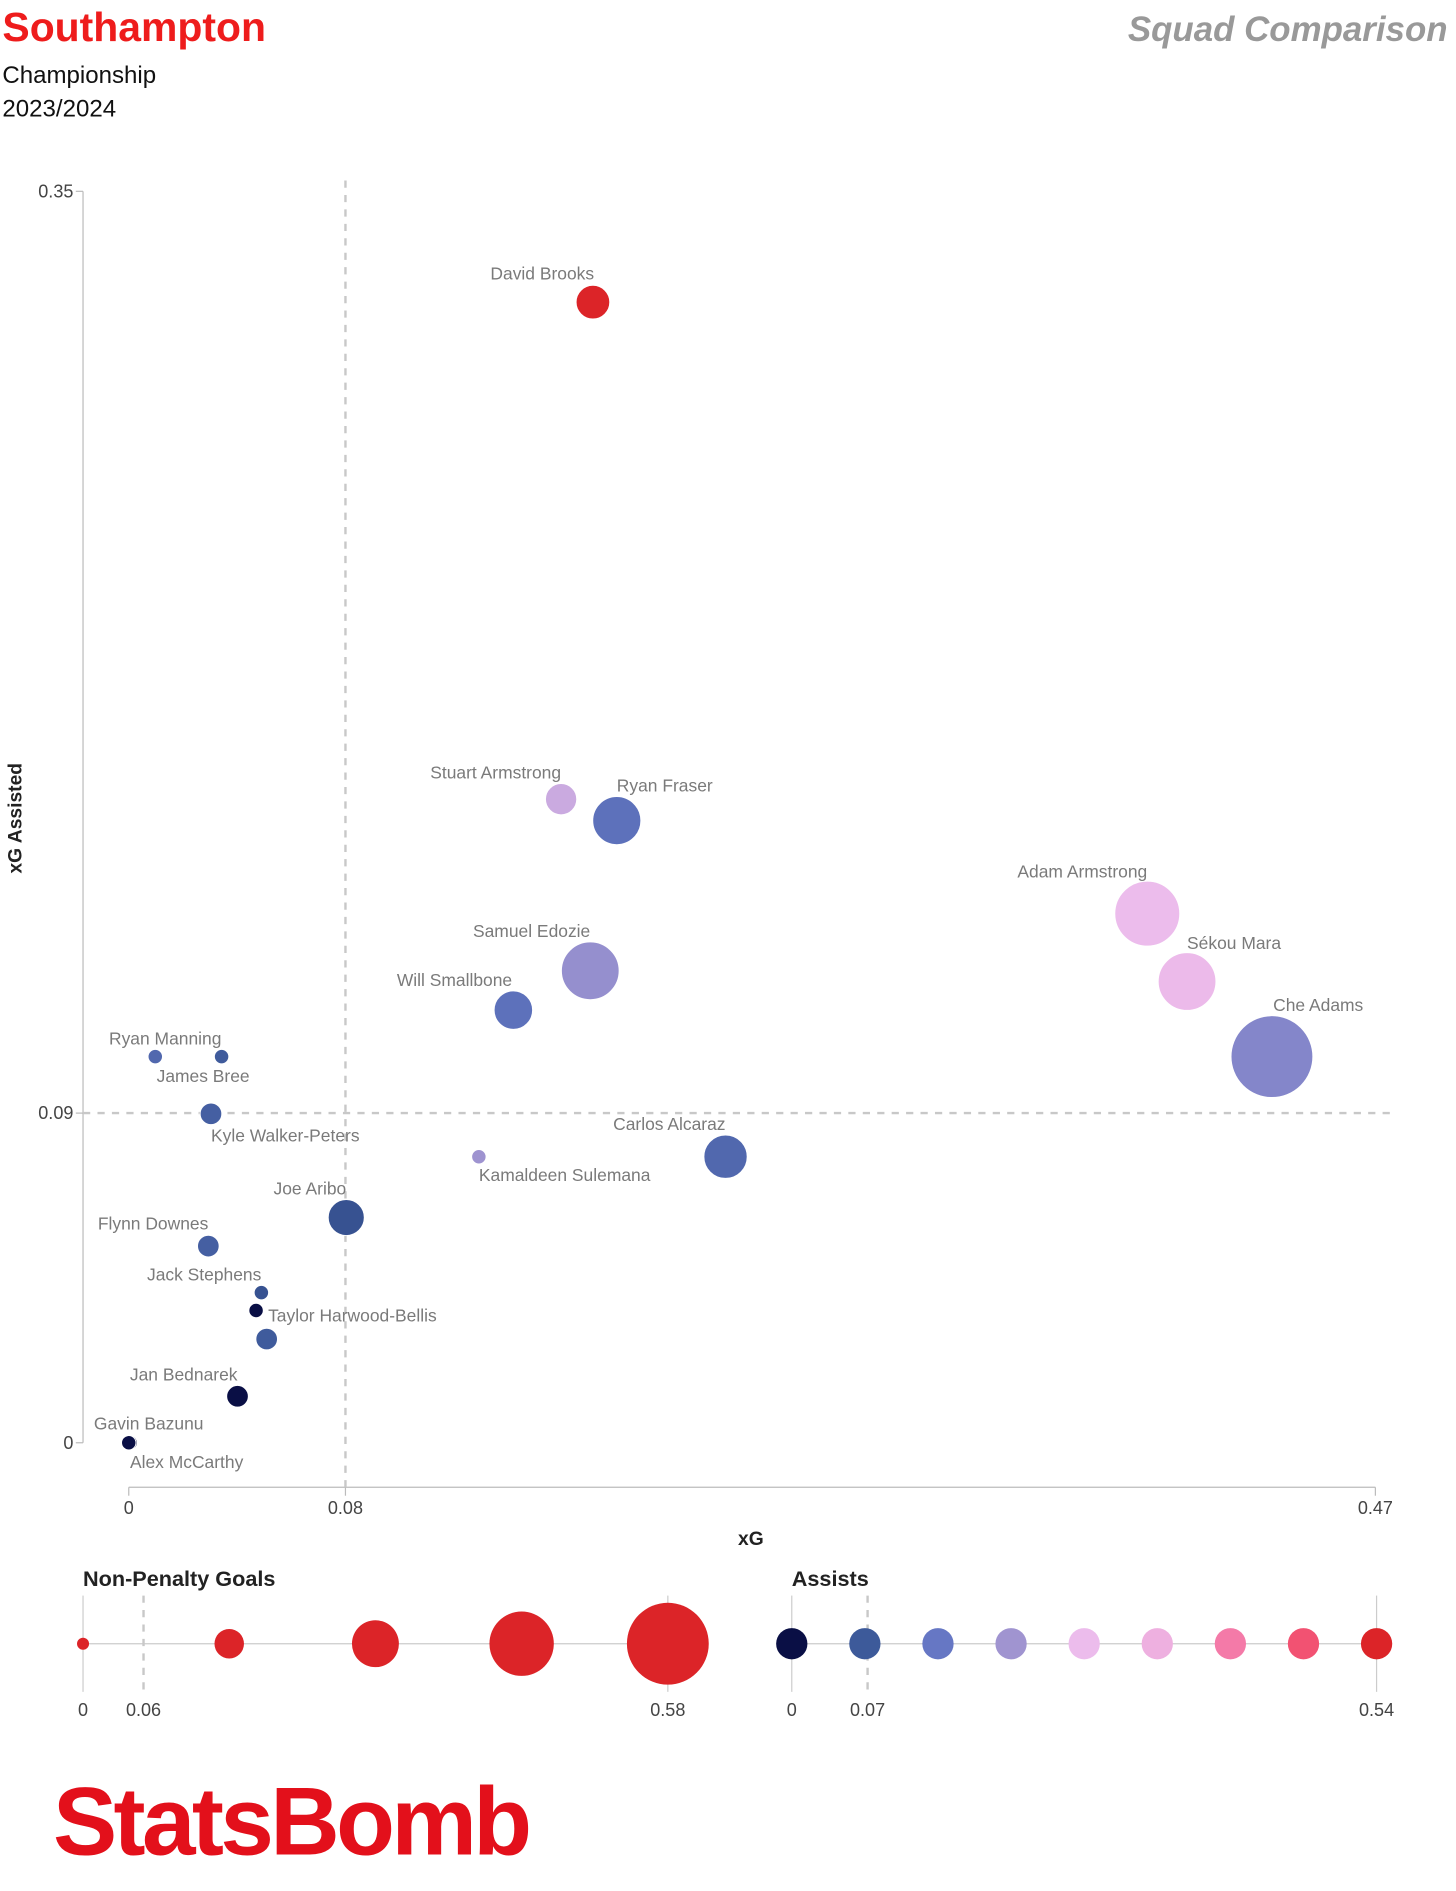  What do you see at coordinates (179, 1578) in the screenshot?
I see `legend-size-title: Non-Penalty Goals` at bounding box center [179, 1578].